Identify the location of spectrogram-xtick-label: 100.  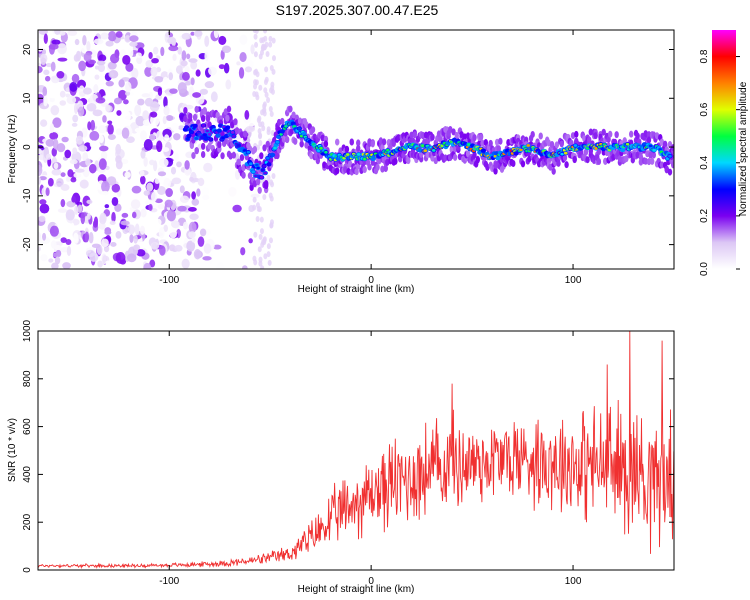
(573, 280).